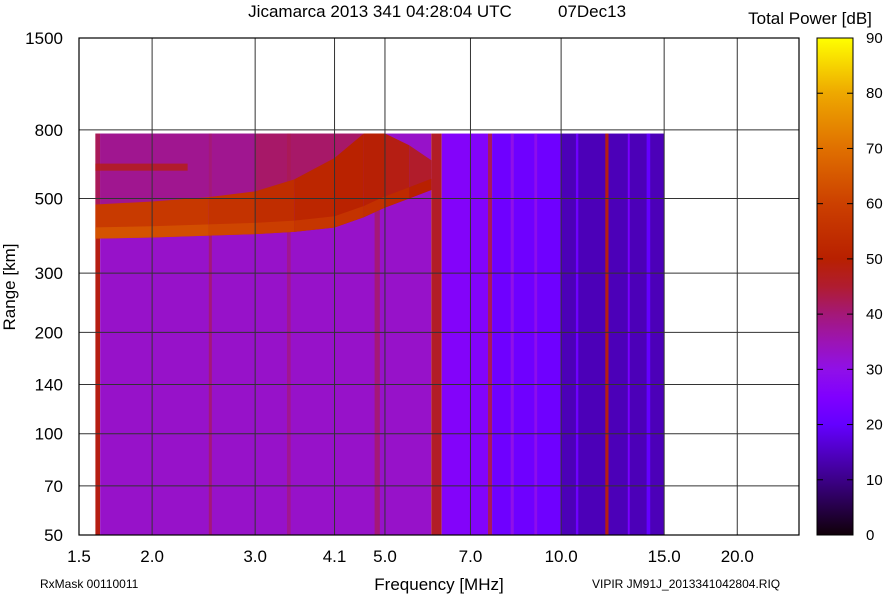  I want to click on colorbar-tick-label: 50, so click(874, 259).